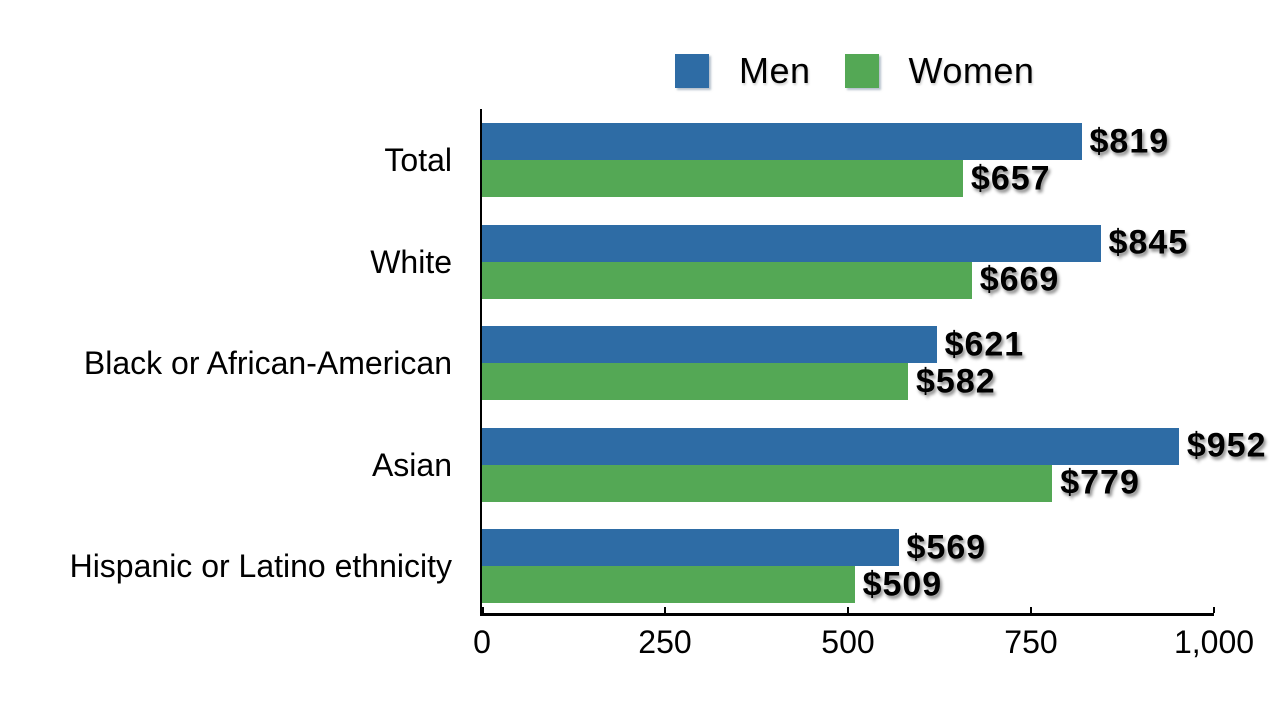 This screenshot has height=720, width=1280. I want to click on x-axis-tick-label: 750, so click(1031, 642).